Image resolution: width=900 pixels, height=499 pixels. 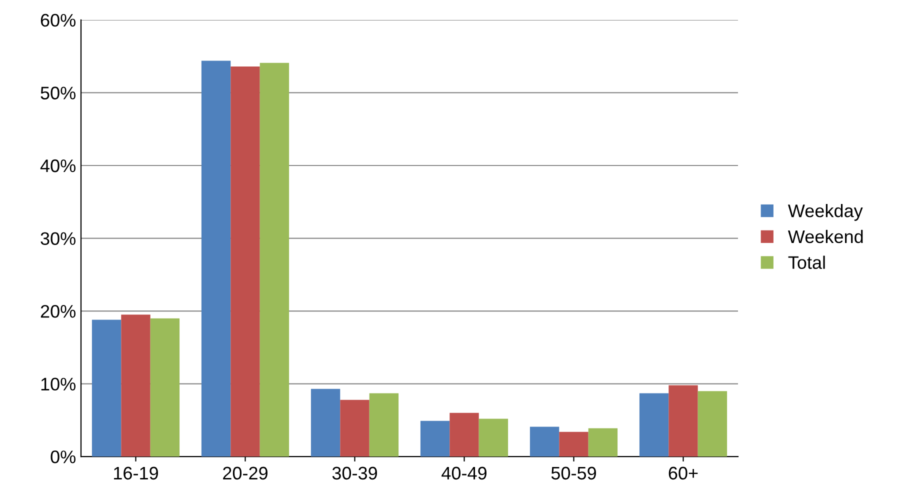 What do you see at coordinates (63, 457) in the screenshot?
I see `y-tick-label: 0%` at bounding box center [63, 457].